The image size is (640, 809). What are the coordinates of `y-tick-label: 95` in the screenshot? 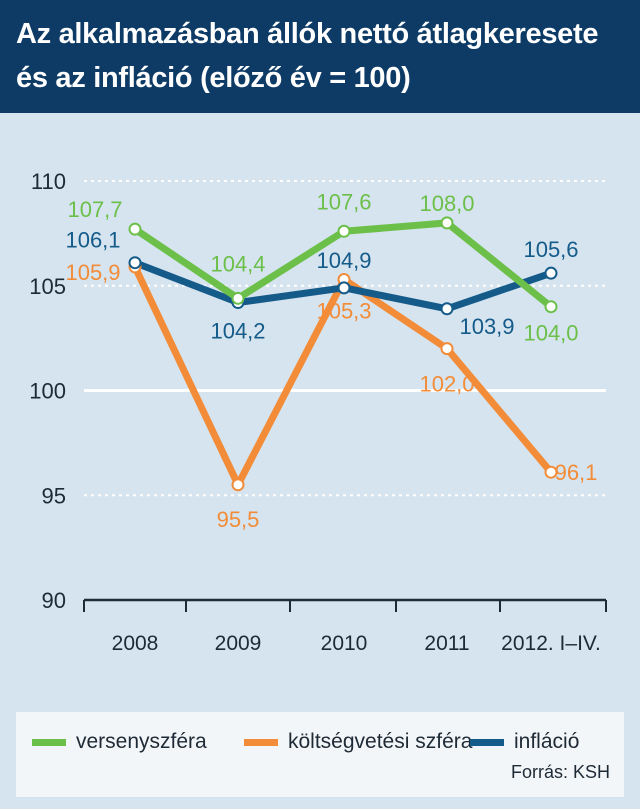 It's located at (54, 495).